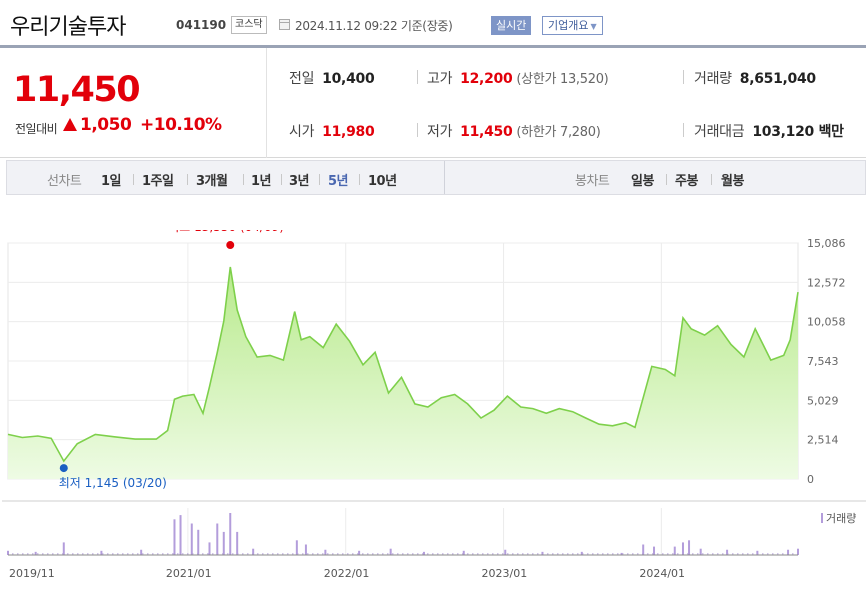  What do you see at coordinates (32, 573) in the screenshot?
I see `x-tick-label: 2019/11` at bounding box center [32, 573].